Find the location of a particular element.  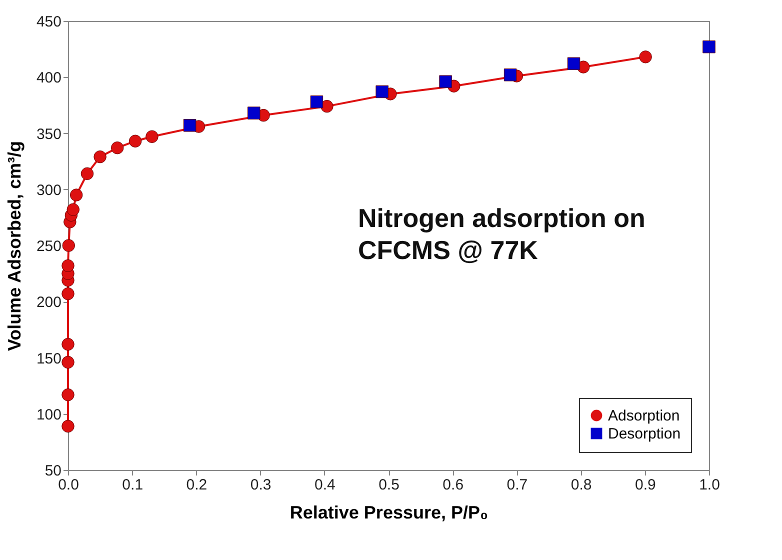

y-tick-label: 250 is located at coordinates (49, 246).